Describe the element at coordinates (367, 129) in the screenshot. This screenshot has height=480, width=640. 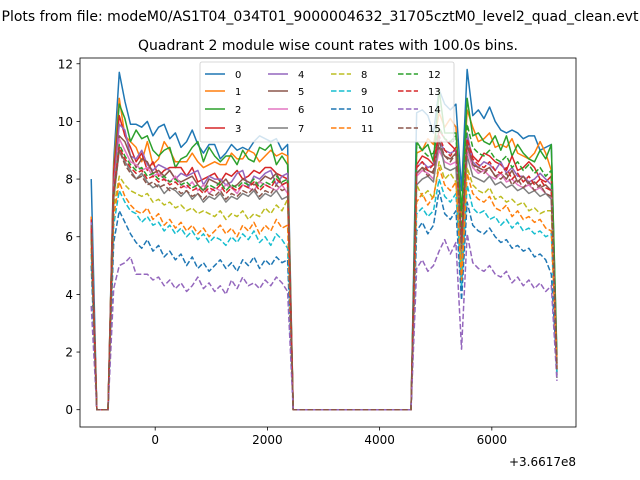
I see `legend-label-11: 11` at that location.